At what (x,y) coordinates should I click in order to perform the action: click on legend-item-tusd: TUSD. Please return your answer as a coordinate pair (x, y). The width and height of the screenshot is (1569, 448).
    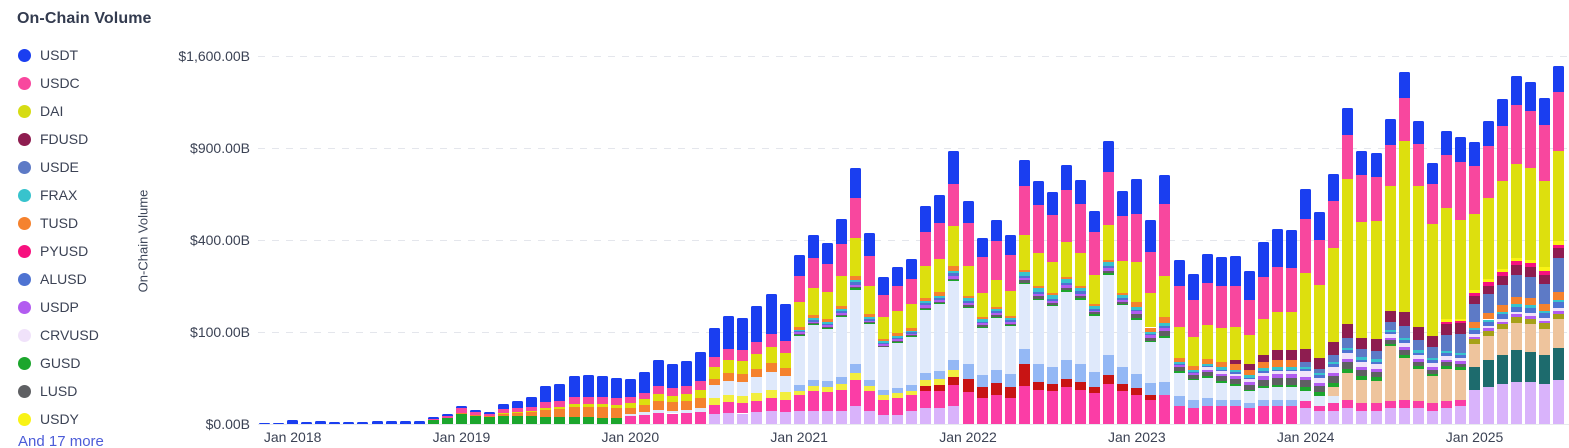
    Looking at the image, I should click on (83, 223).